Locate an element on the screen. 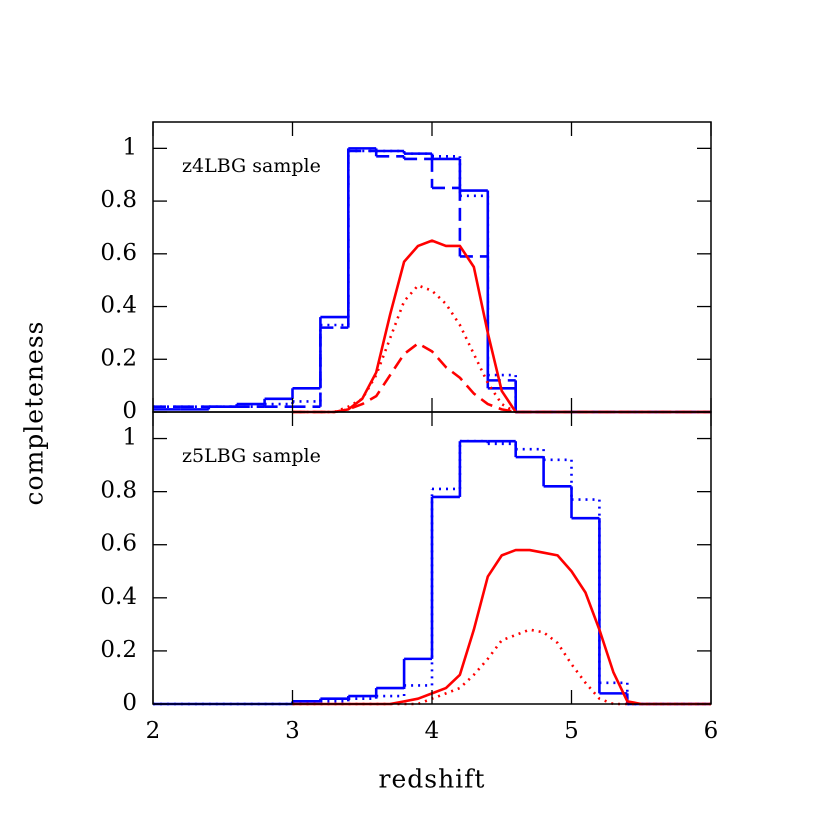 The height and width of the screenshot is (830, 830). y-axis-label: completeness is located at coordinates (34, 413).